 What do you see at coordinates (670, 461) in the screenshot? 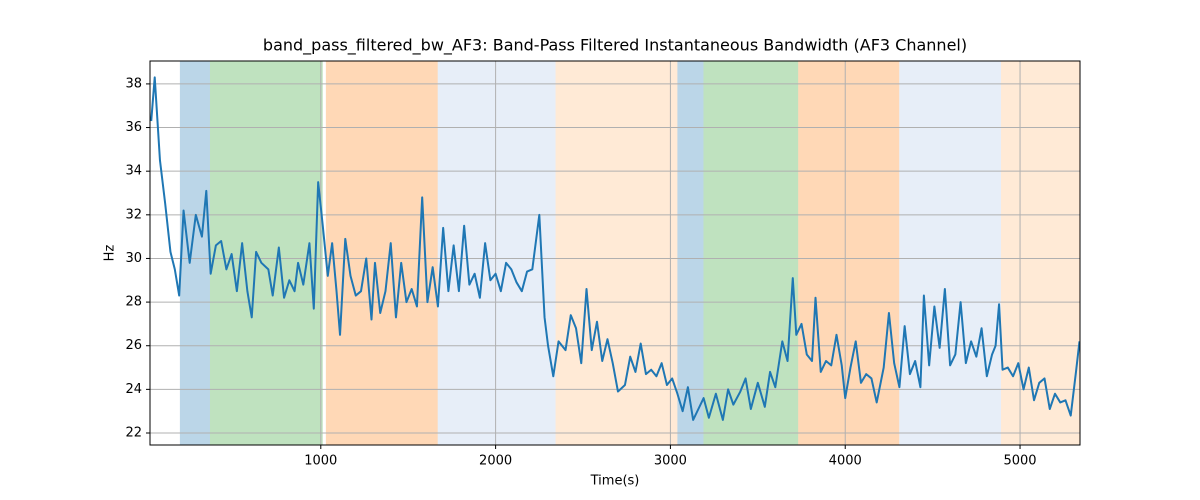
I see `x-tick-label: 3000` at bounding box center [670, 461].